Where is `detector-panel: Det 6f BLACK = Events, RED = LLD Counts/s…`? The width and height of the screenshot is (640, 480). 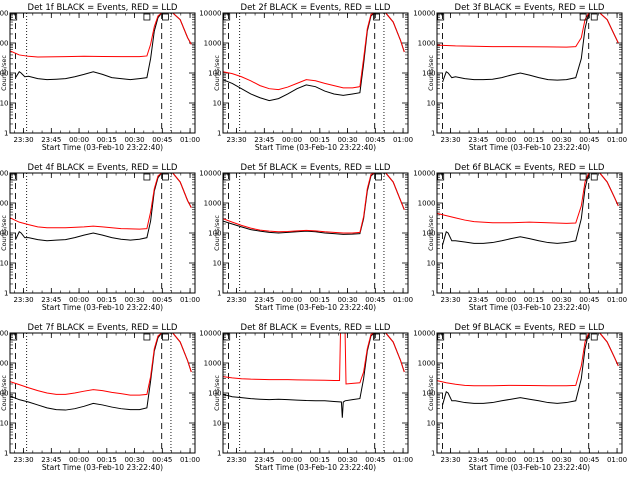 detector-panel: Det 6f BLACK = Events, RED = LLD Counts/s… is located at coordinates (520, 237).